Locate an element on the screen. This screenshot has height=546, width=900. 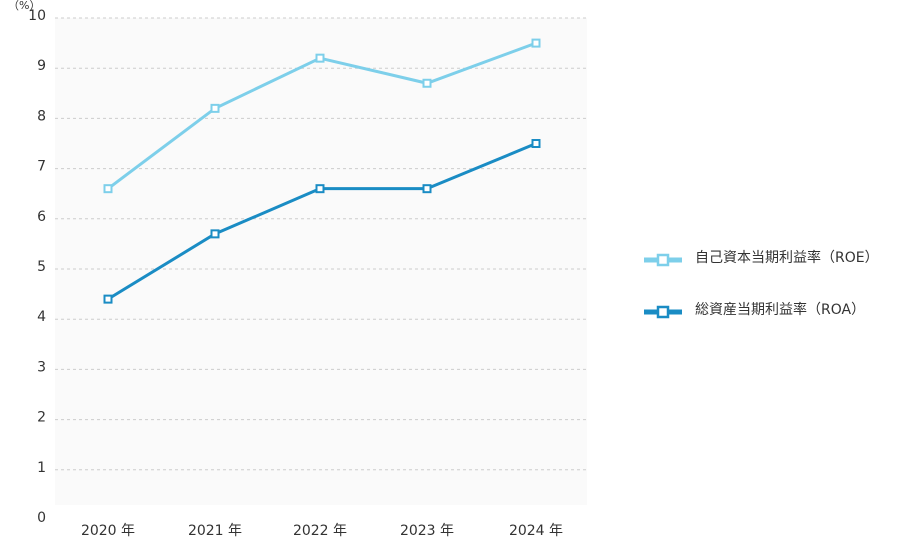
y-tick-label: 1 is located at coordinates (41, 468).